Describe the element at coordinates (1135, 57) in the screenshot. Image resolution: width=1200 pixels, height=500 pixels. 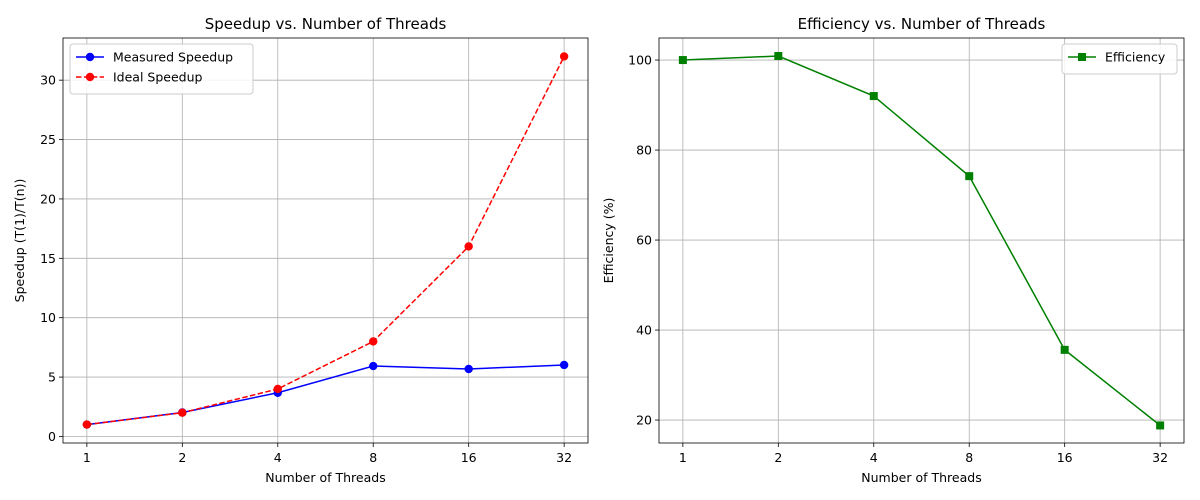
I see `legend-label: Efficiency` at that location.